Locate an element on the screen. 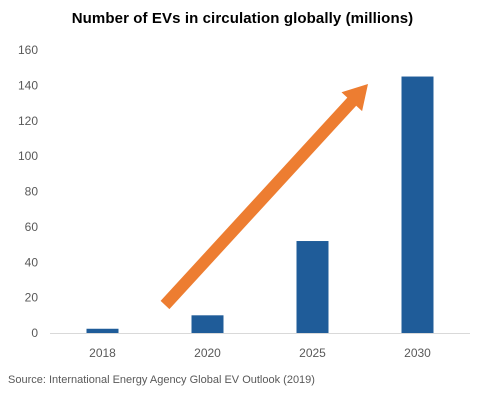  x-axis: 2018 2020 2025 2030 is located at coordinates (260, 346).